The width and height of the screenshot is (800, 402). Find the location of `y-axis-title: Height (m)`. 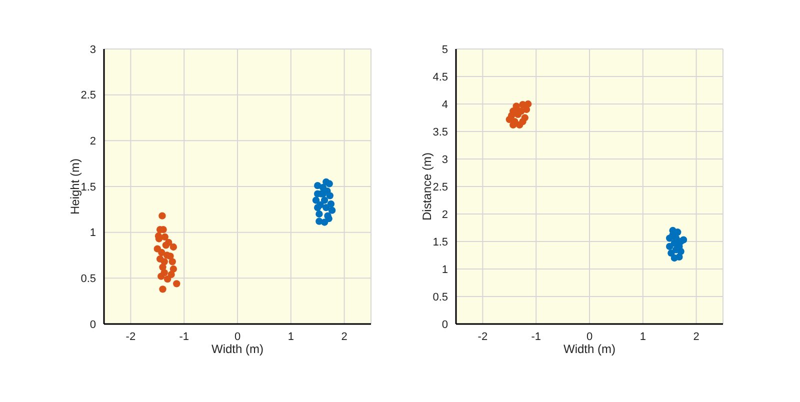

y-axis-title: Height (m) is located at coordinates (75, 186).